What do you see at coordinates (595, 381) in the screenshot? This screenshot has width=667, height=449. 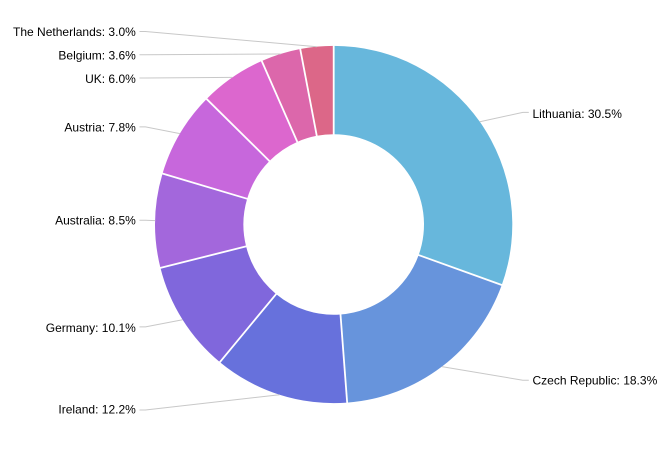 I see `svg-text: Czech Republic: 18.3%` at bounding box center [595, 381].